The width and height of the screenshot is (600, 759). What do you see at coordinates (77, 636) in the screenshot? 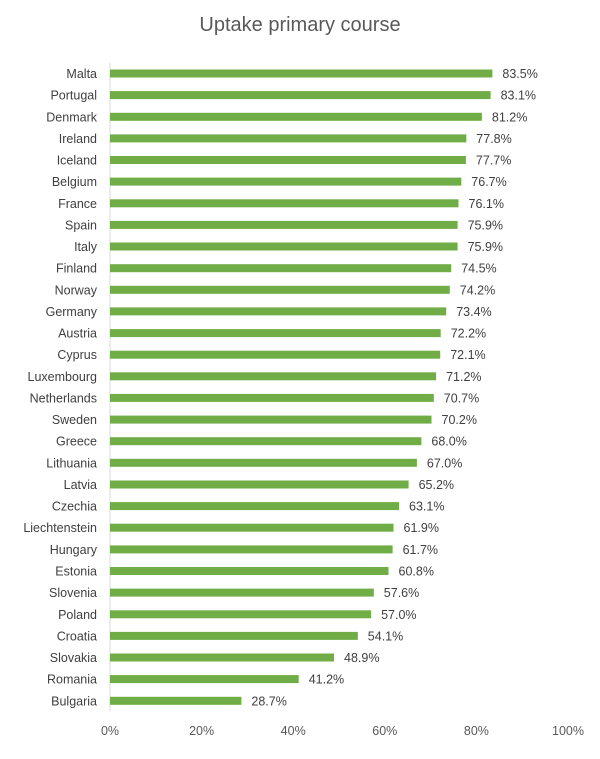
I see `category-label: Croatia` at bounding box center [77, 636].